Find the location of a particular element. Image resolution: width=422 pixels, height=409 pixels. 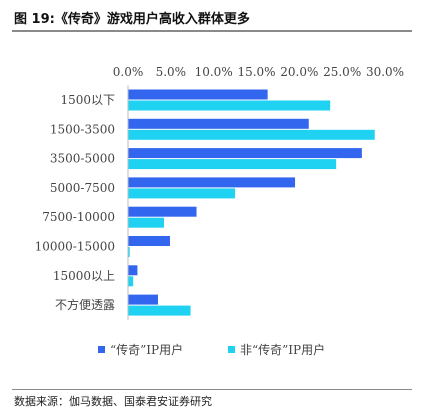

figure-title: 图 19:《传奇》游戏用户高收入群体更多 is located at coordinates (132, 19).